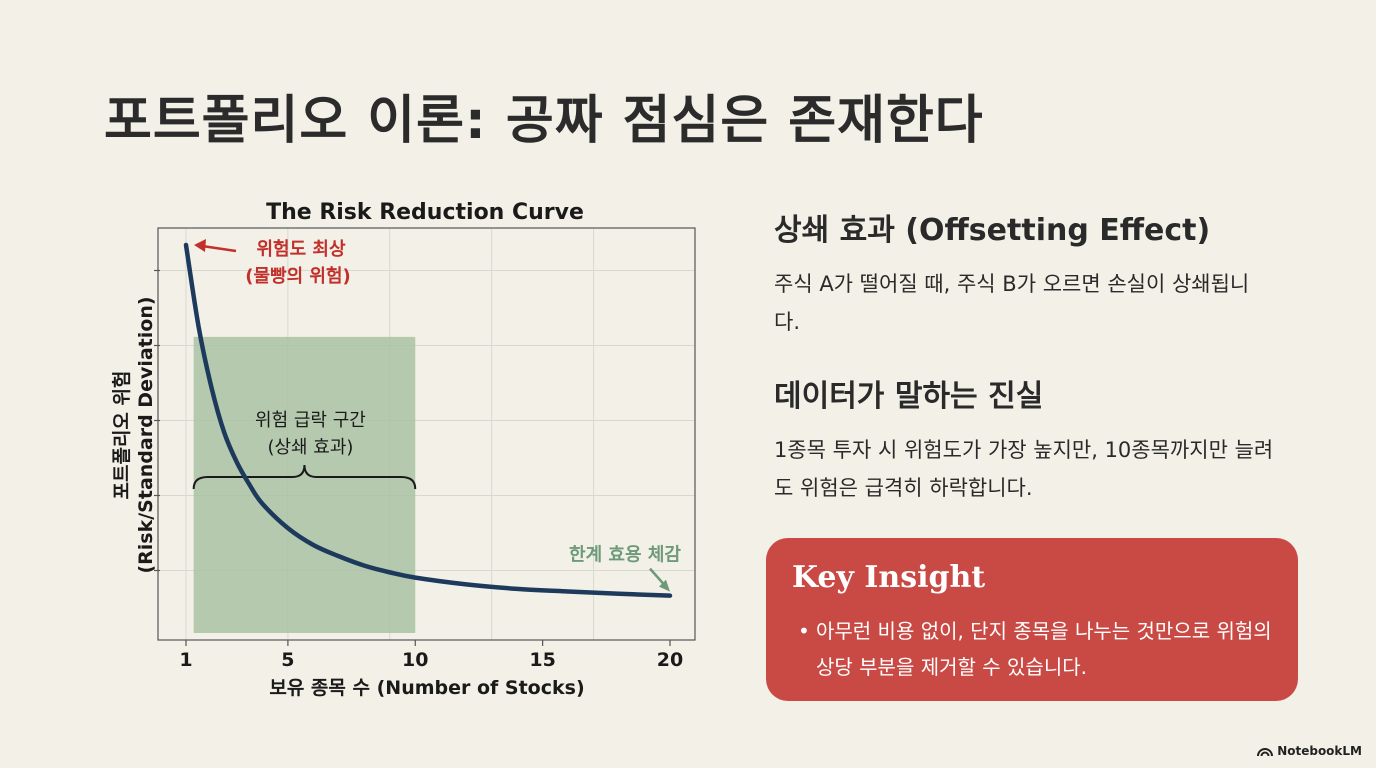 The width and height of the screenshot is (1376, 768). What do you see at coordinates (415, 660) in the screenshot?
I see `x-tick-label: 10` at bounding box center [415, 660].